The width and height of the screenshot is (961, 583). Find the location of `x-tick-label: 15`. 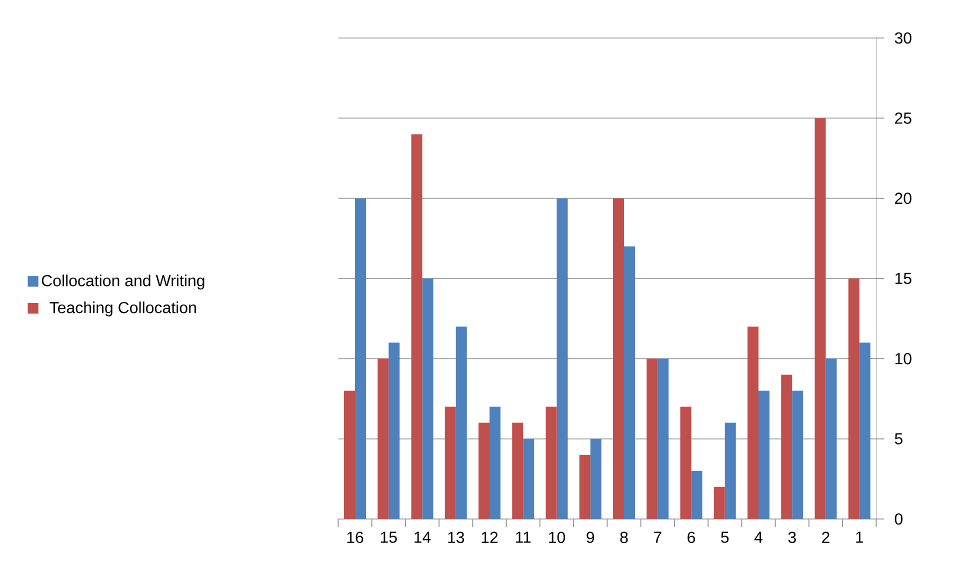

x-tick-label: 15 is located at coordinates (388, 537).